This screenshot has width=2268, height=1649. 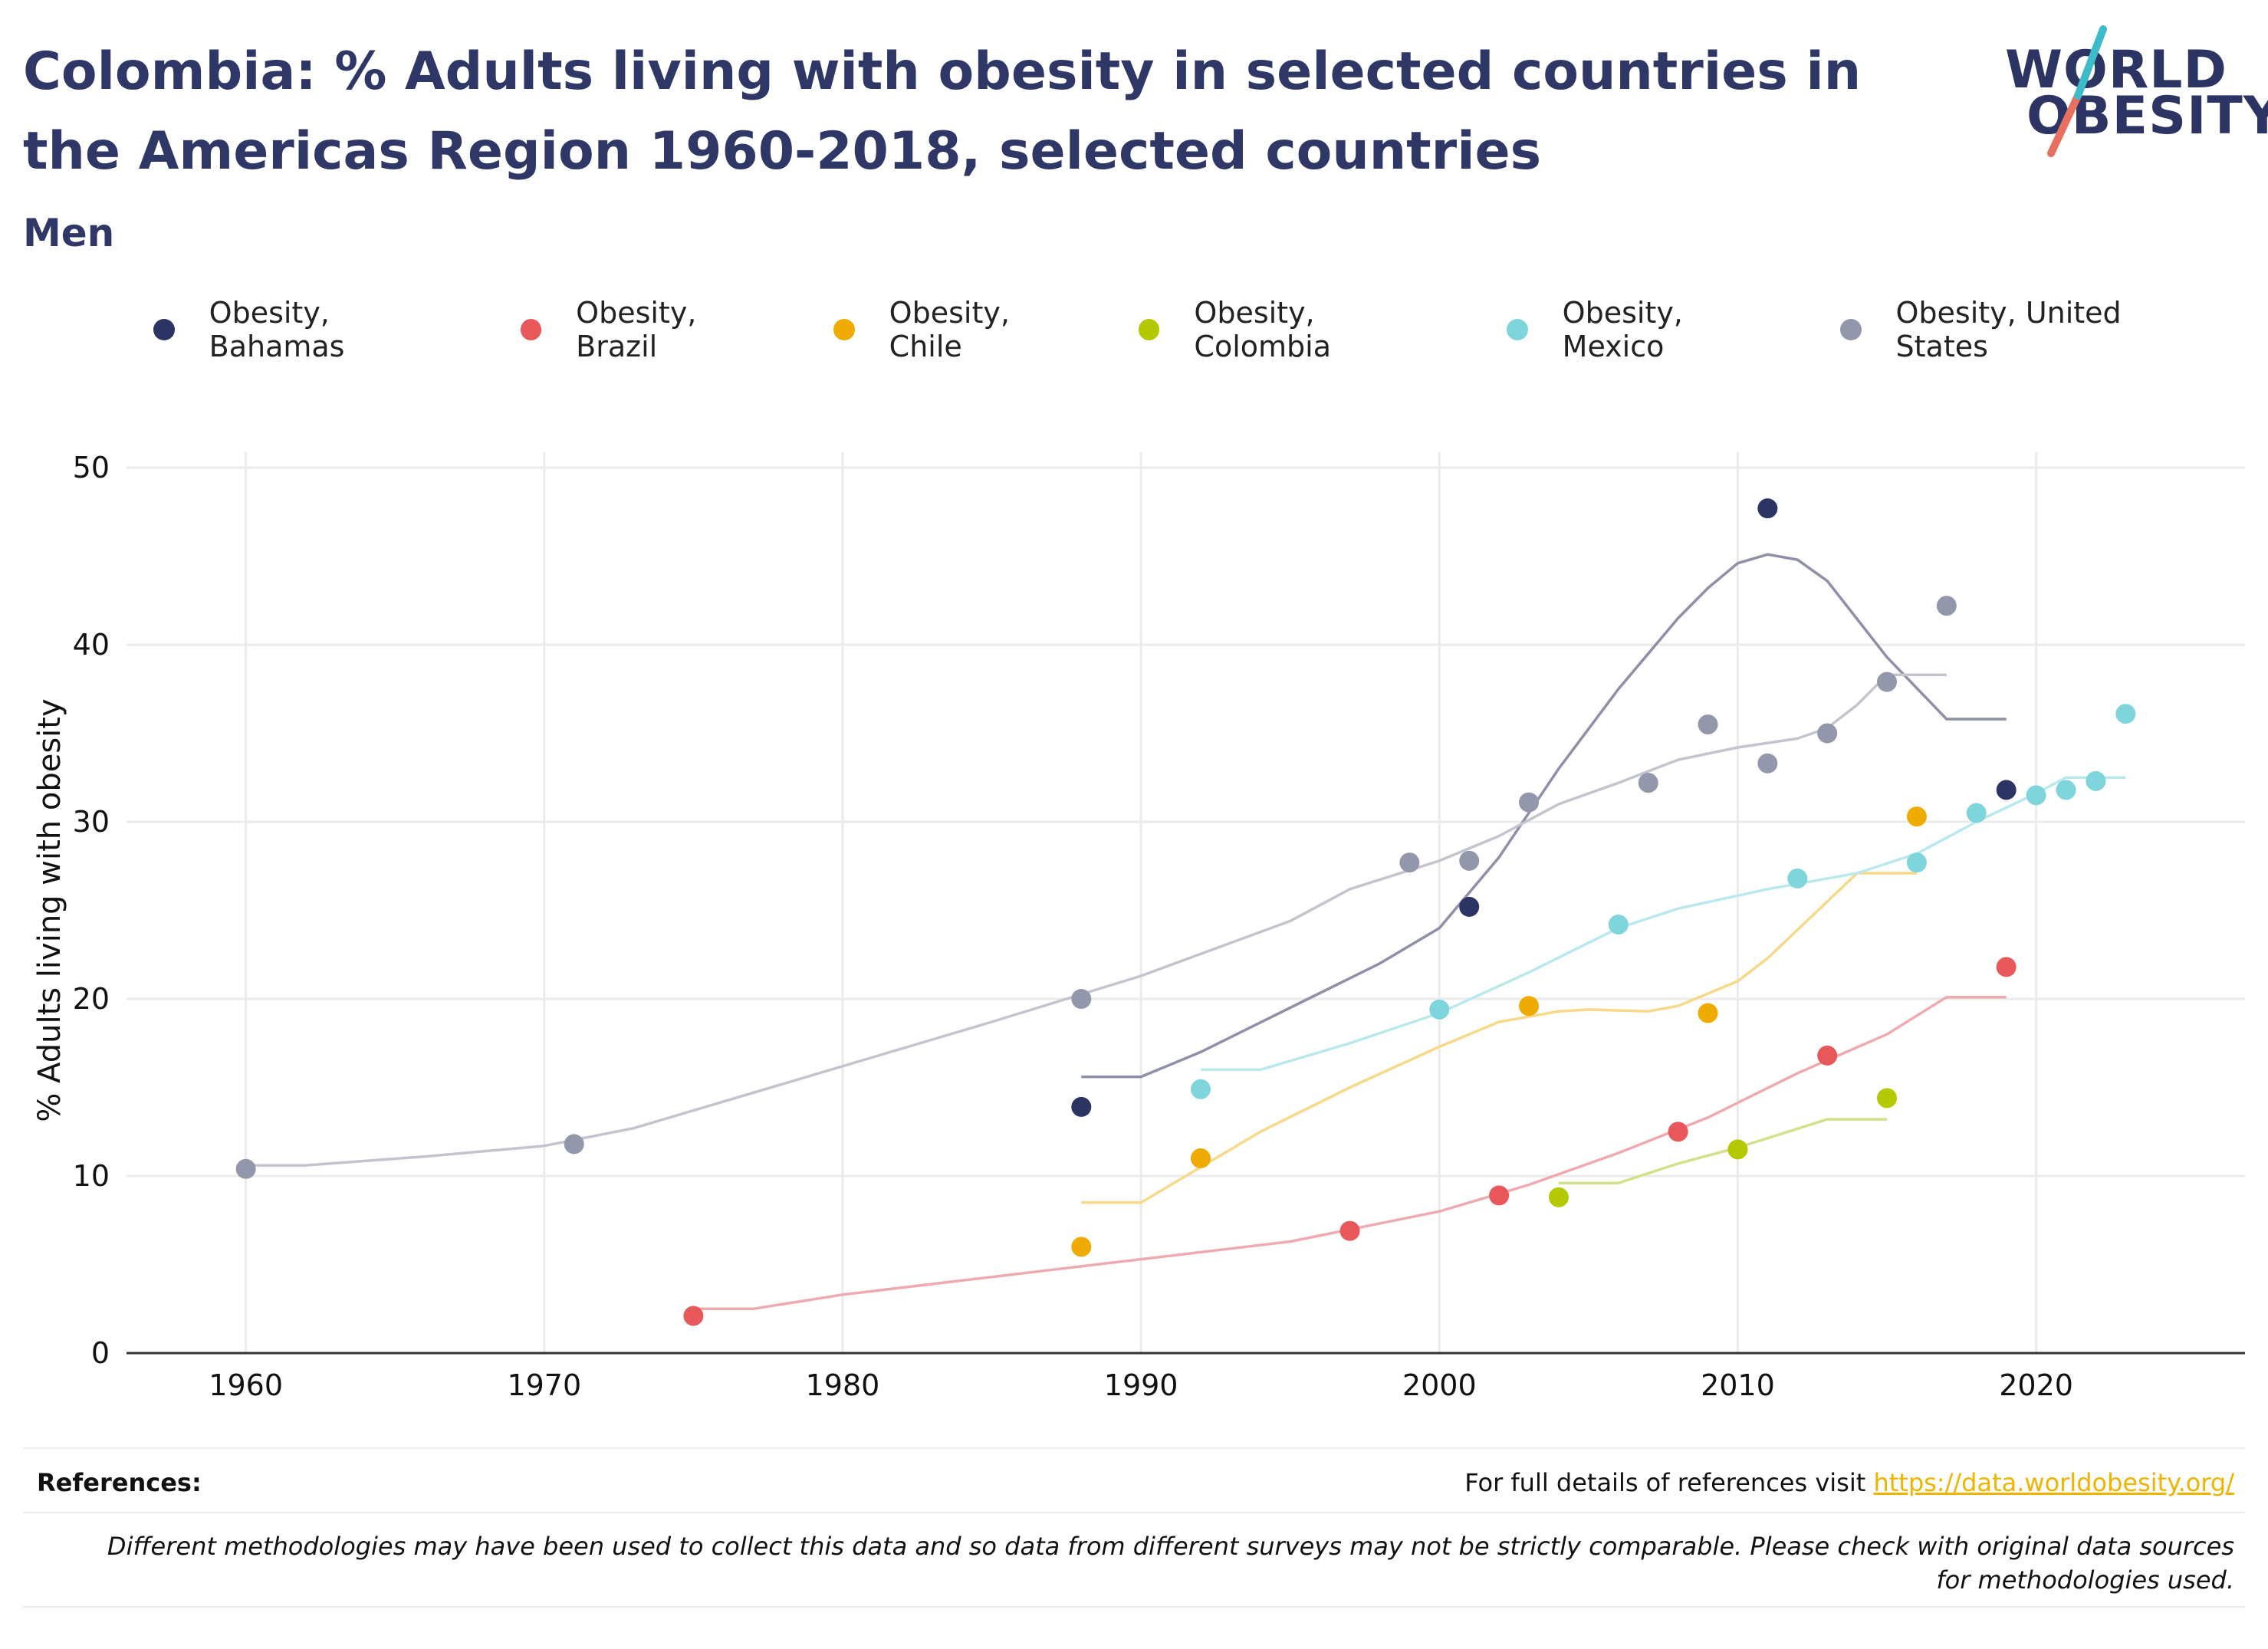 I want to click on legend-label: Obesity, Mexico, so click(x=1623, y=329).